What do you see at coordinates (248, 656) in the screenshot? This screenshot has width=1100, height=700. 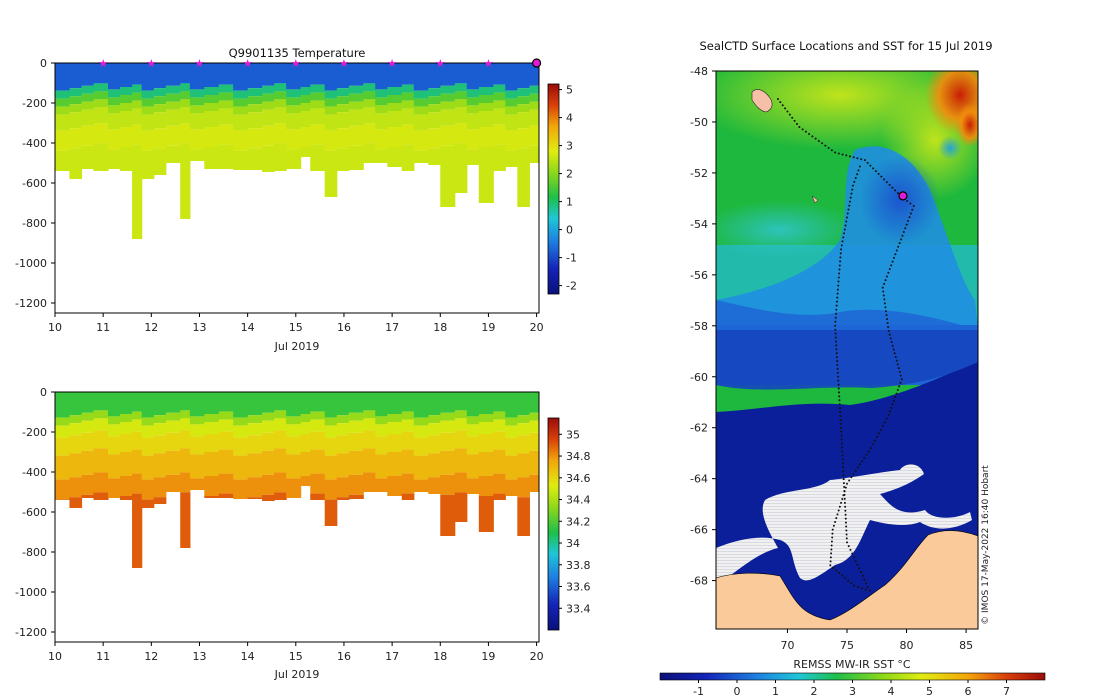 I see `x-tick-label: 14` at bounding box center [248, 656].